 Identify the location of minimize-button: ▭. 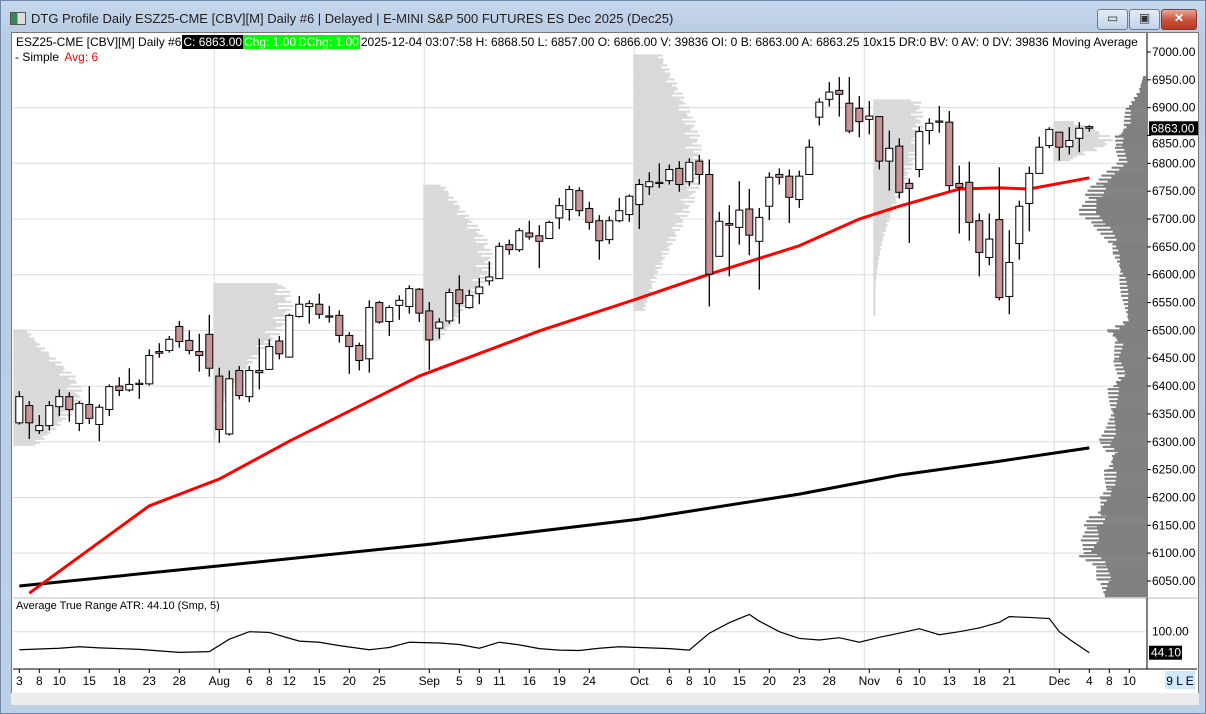
(1112, 19).